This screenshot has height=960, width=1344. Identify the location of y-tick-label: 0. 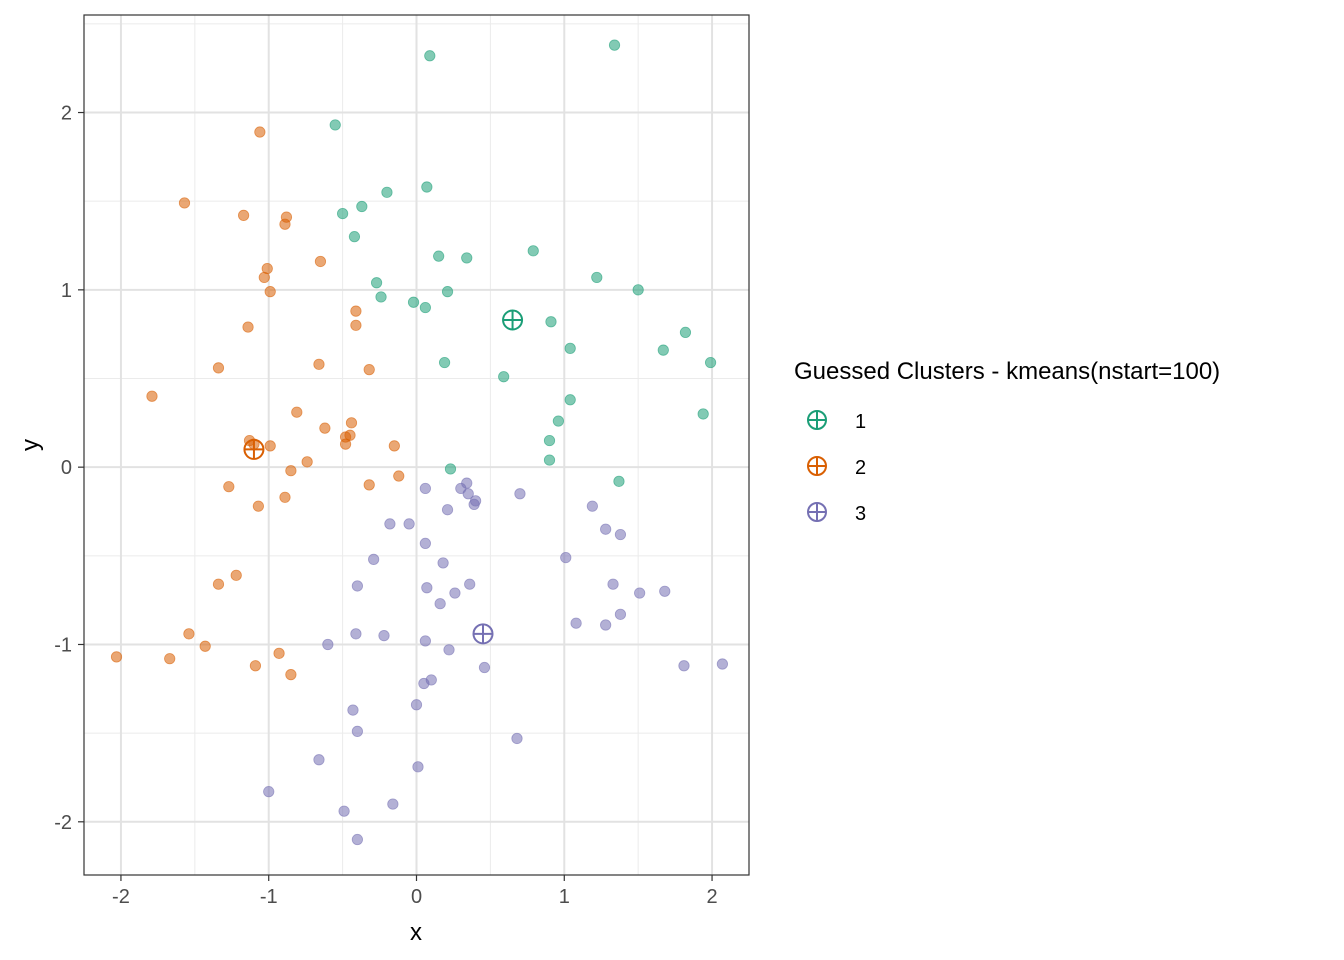
(66, 468).